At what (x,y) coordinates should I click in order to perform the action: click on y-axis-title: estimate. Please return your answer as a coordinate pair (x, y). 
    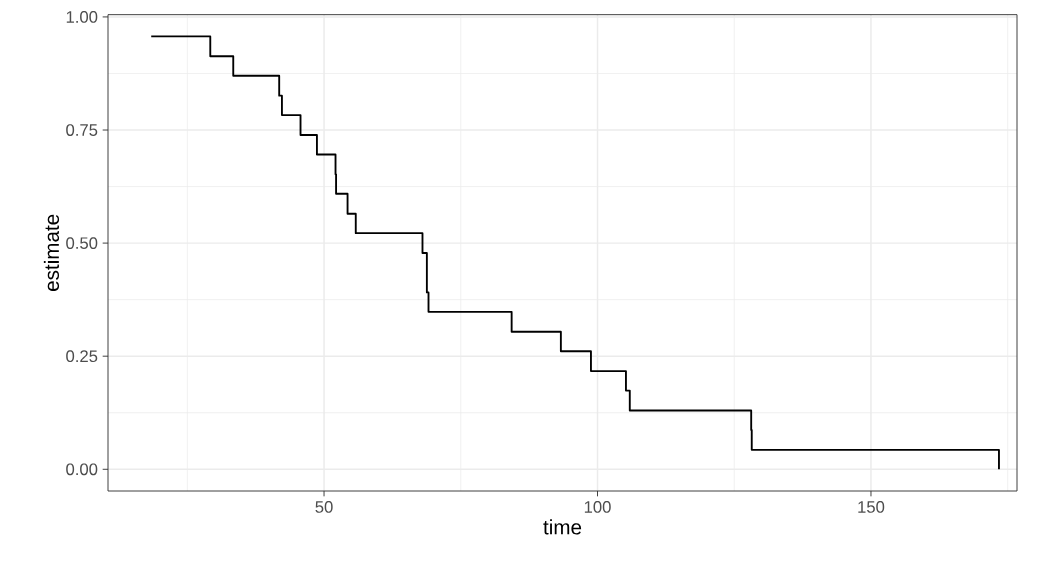
    Looking at the image, I should click on (51, 253).